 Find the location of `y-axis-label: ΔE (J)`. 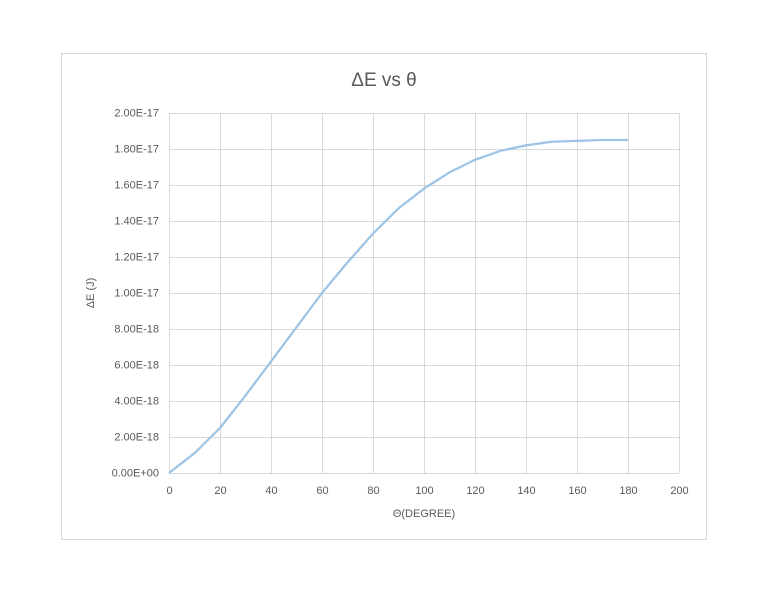

y-axis-label: ΔE (J) is located at coordinates (91, 293).